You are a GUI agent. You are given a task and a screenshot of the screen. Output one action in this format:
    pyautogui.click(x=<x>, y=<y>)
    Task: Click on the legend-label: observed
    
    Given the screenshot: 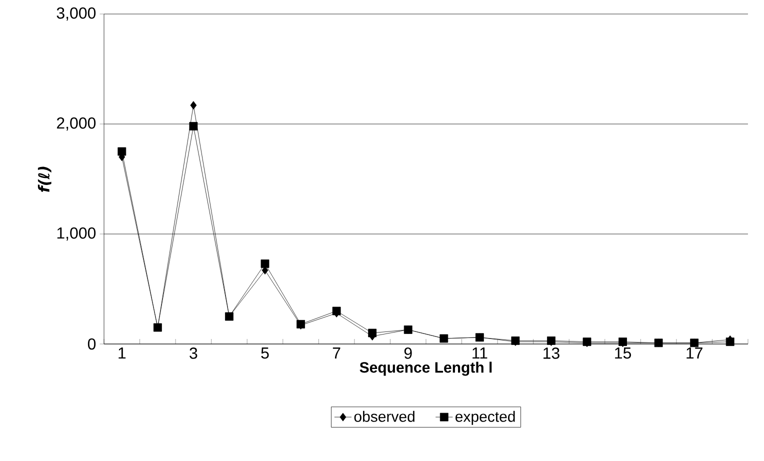 What is the action you would take?
    pyautogui.click(x=384, y=416)
    